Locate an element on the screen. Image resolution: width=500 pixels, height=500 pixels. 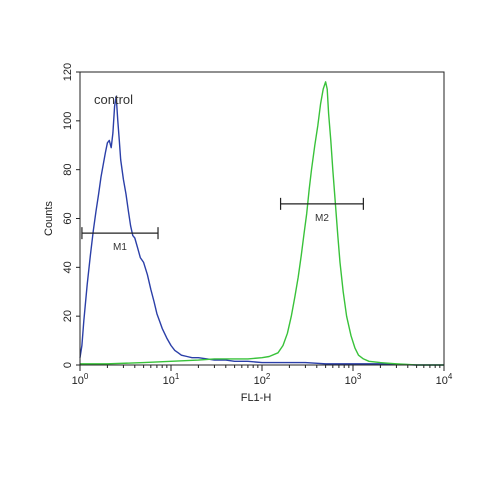
x-tick-label: 10⁰ is located at coordinates (80, 379).